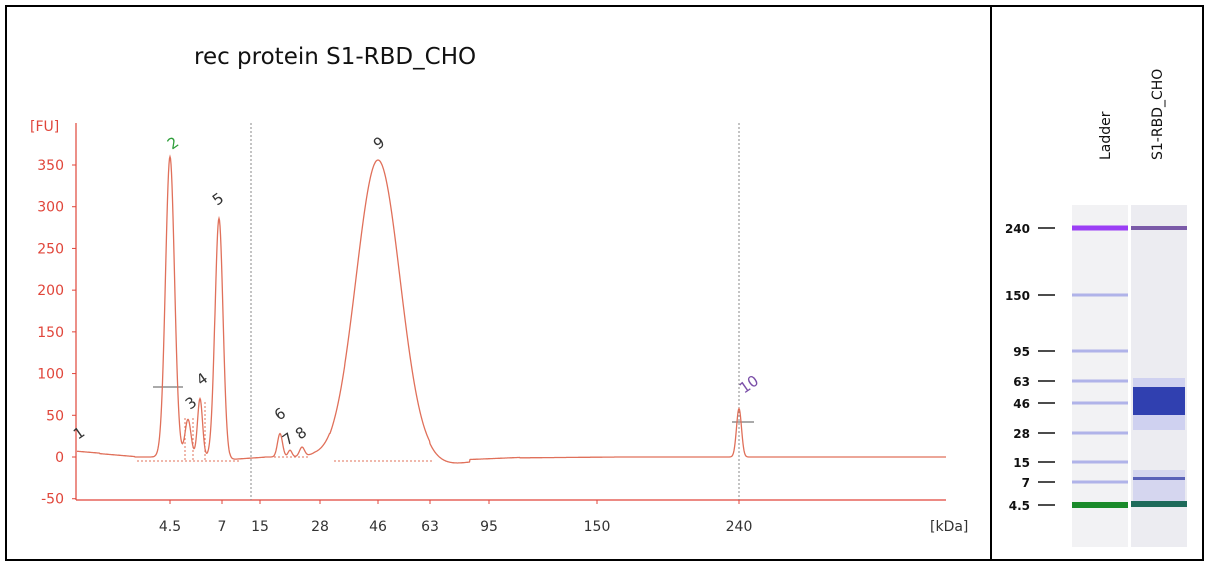 The image size is (1213, 569). What do you see at coordinates (1159, 486) in the screenshot?
I see `gel-sample-lower-smear` at bounding box center [1159, 486].